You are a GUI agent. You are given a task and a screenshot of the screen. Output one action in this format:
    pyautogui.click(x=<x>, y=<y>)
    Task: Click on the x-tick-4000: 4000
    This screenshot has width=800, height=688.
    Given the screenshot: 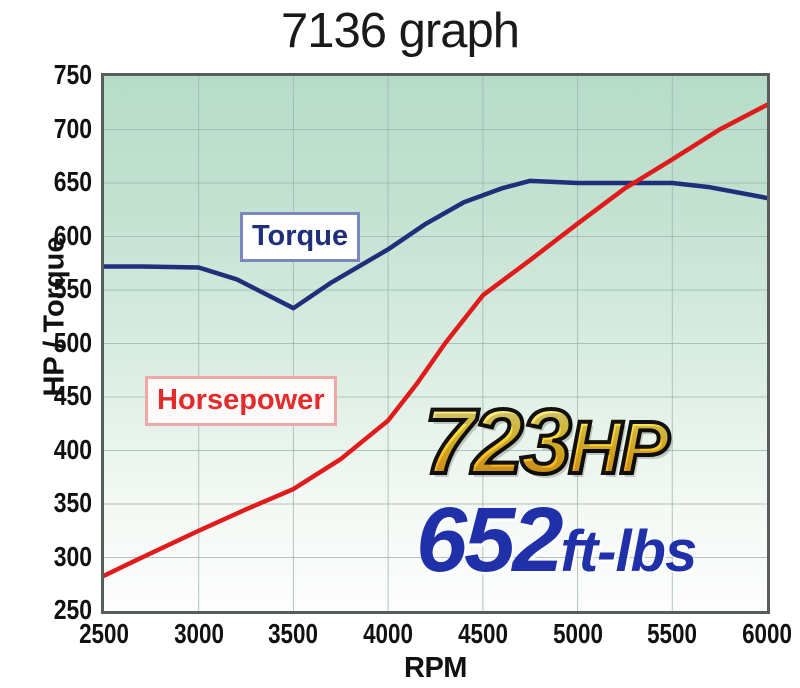 What is the action you would take?
    pyautogui.click(x=388, y=633)
    